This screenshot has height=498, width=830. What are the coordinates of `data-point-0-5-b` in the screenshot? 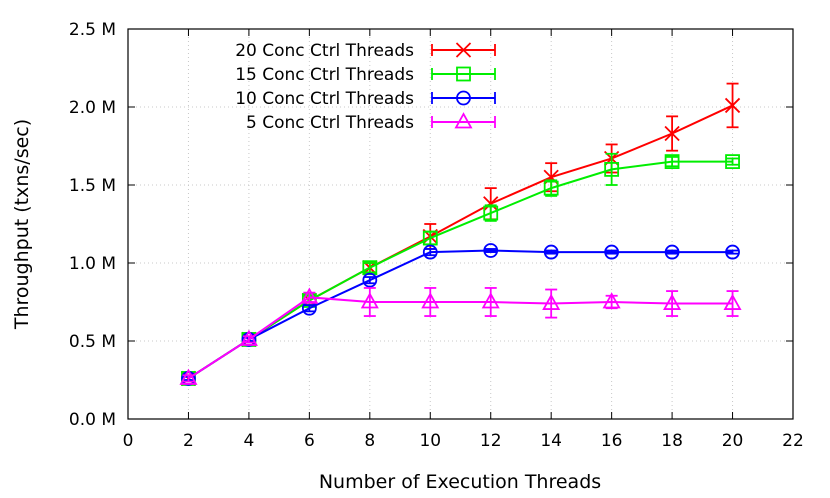 It's located at (491, 204).